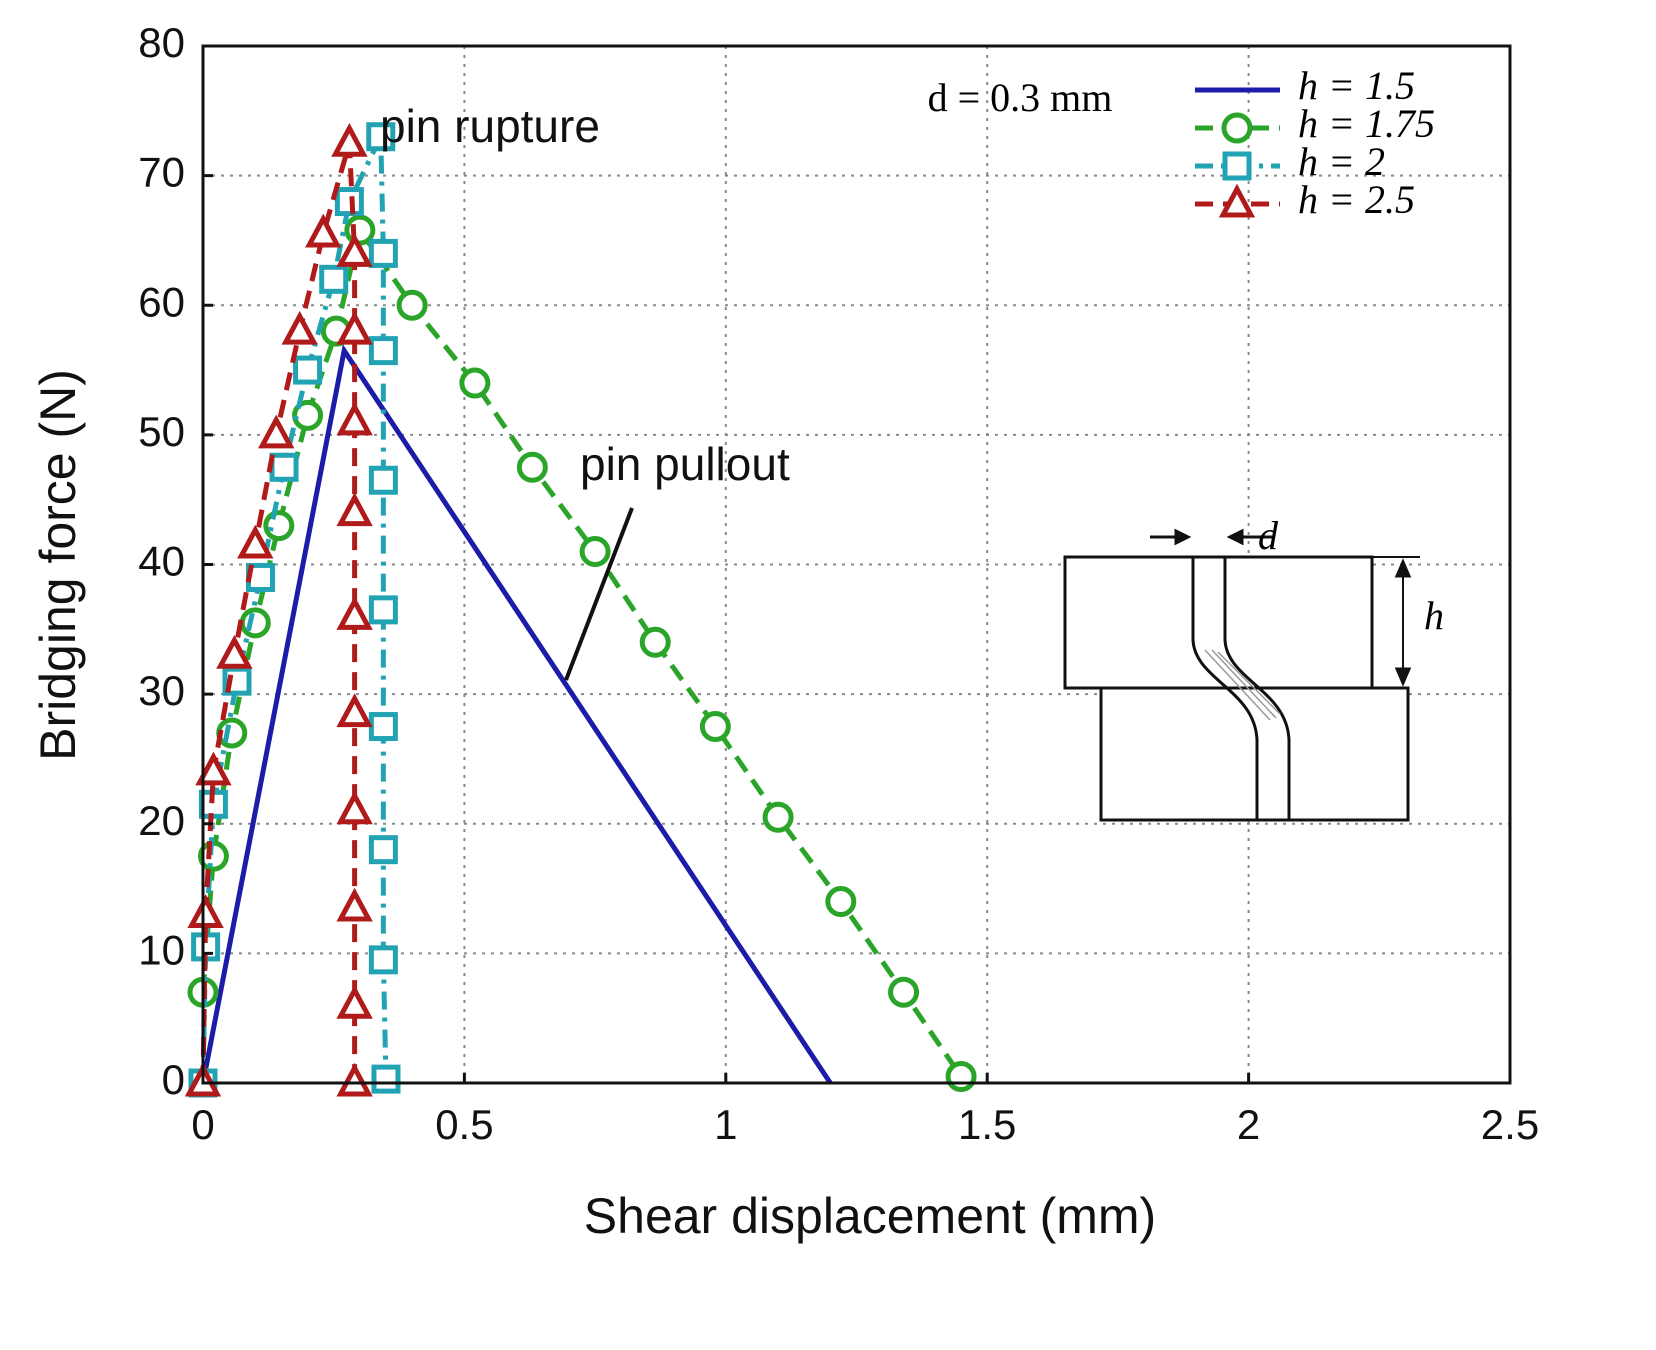  I want to click on y-axis-title: Bridging force (N), so click(58, 565).